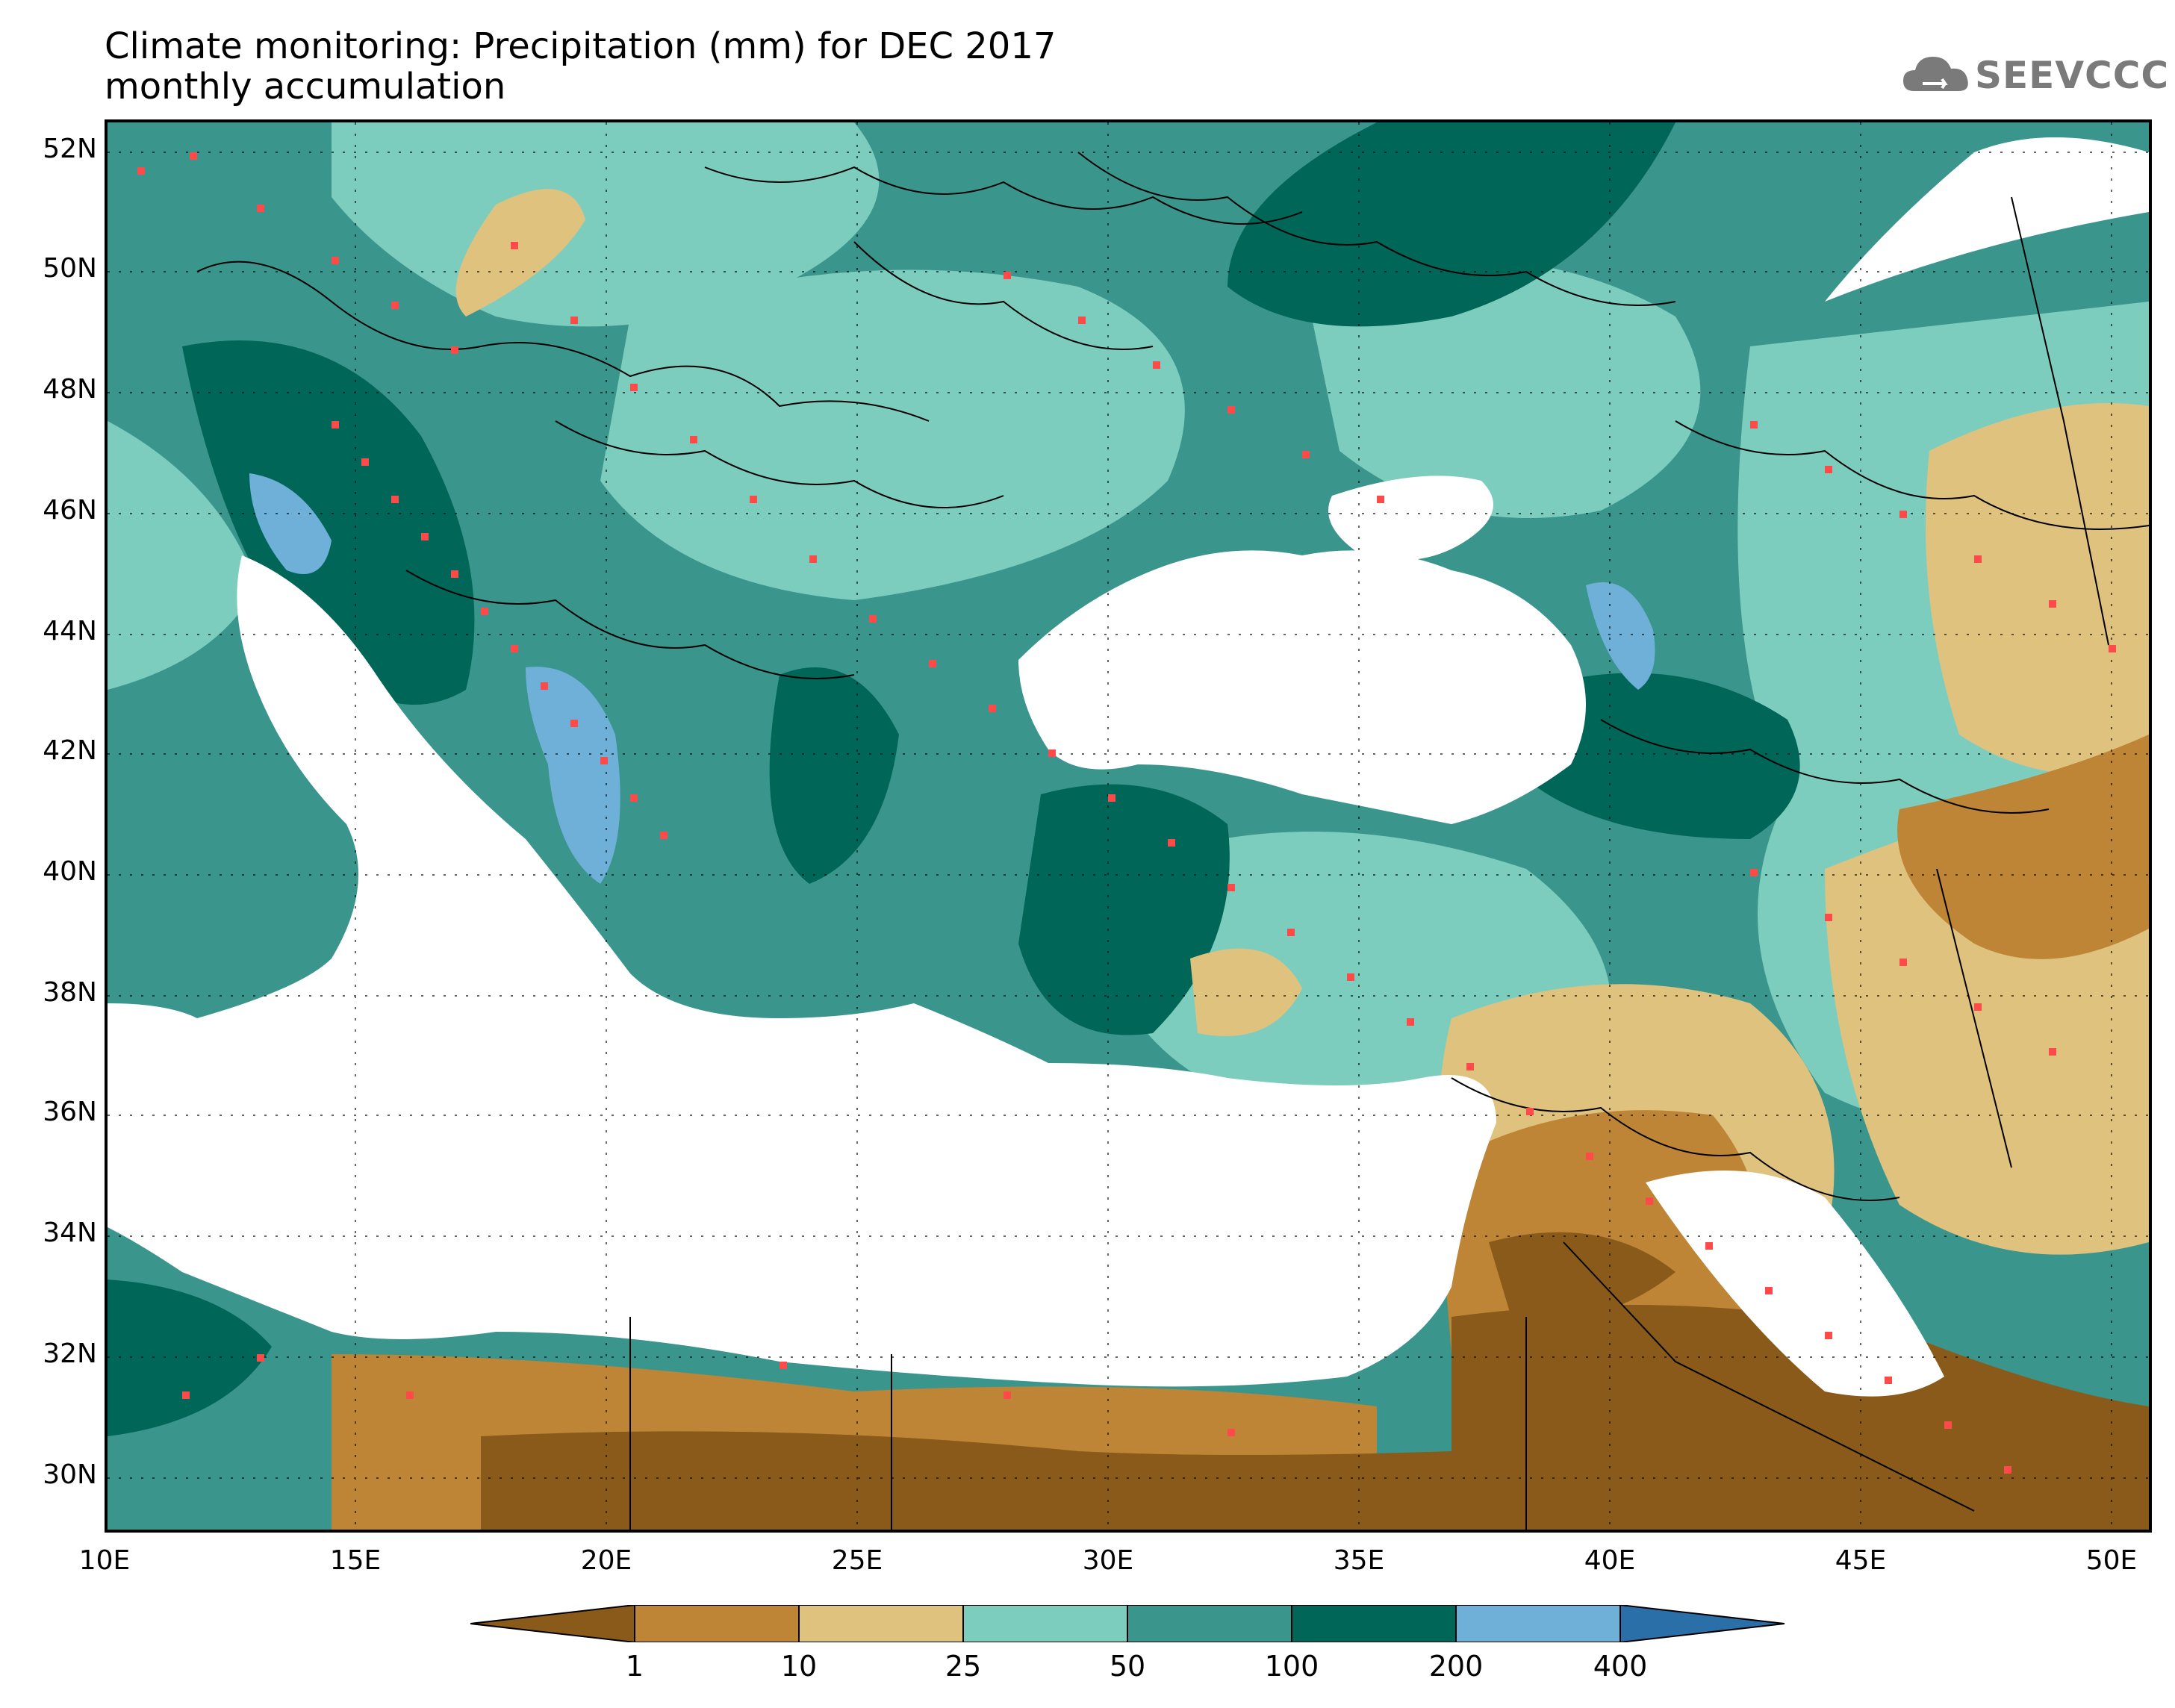 Image resolution: width=2175 pixels, height=1708 pixels. What do you see at coordinates (1620, 1666) in the screenshot?
I see `colorbar-label-400: 400` at bounding box center [1620, 1666].